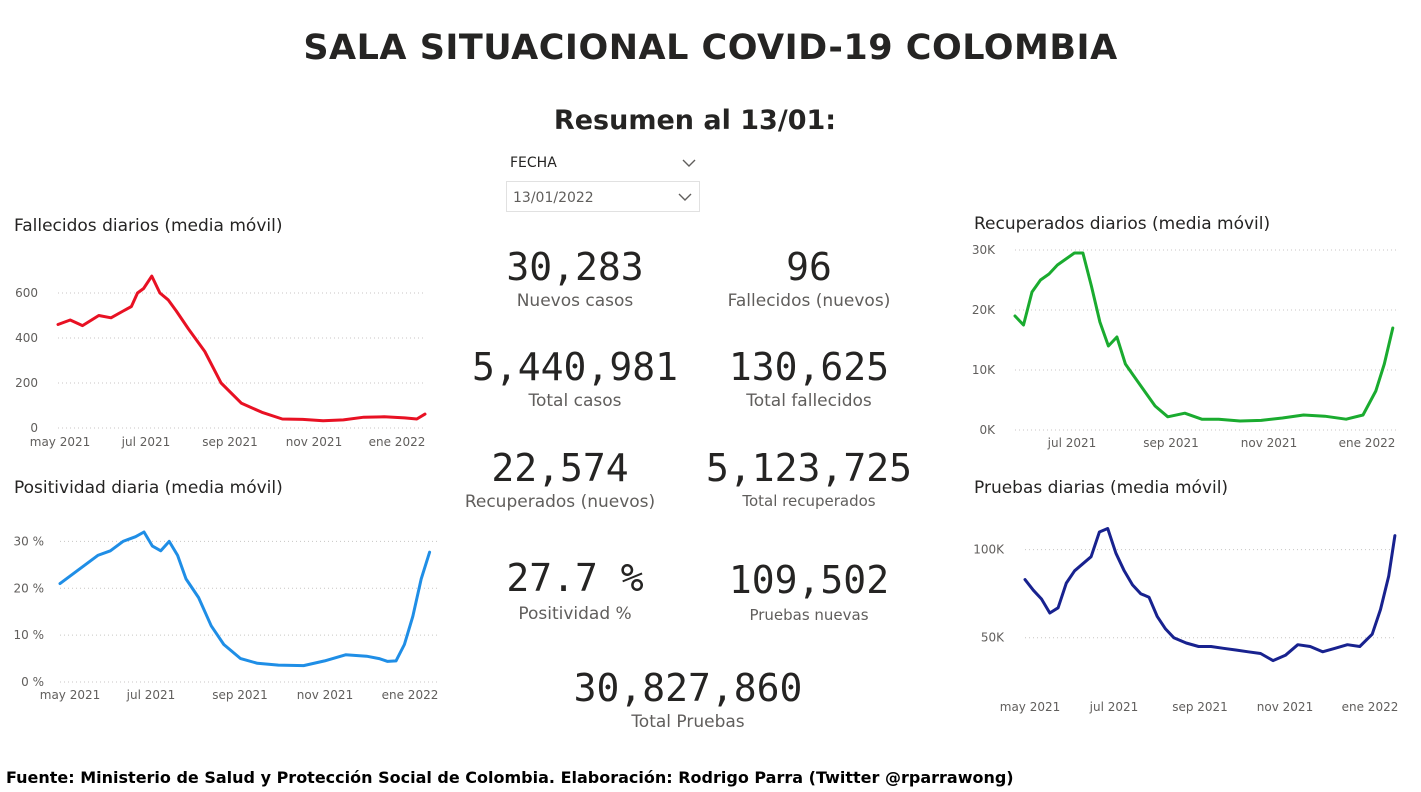 The image size is (1421, 792). What do you see at coordinates (29, 588) in the screenshot?
I see `y-tick-label: 20 %` at bounding box center [29, 588].